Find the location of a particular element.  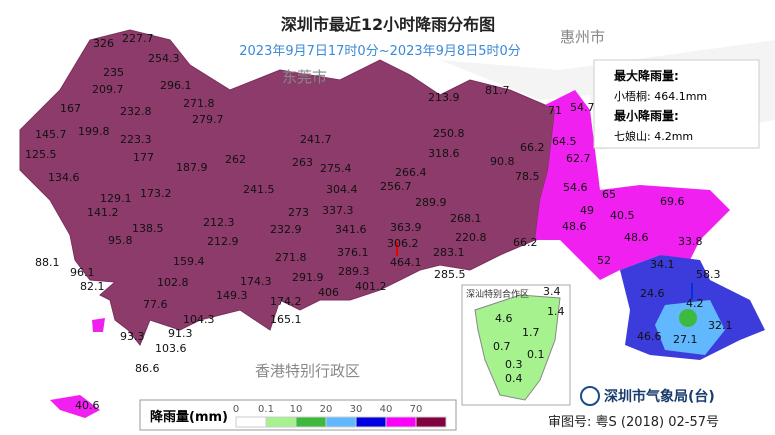

station-value: 464.1 is located at coordinates (406, 262).